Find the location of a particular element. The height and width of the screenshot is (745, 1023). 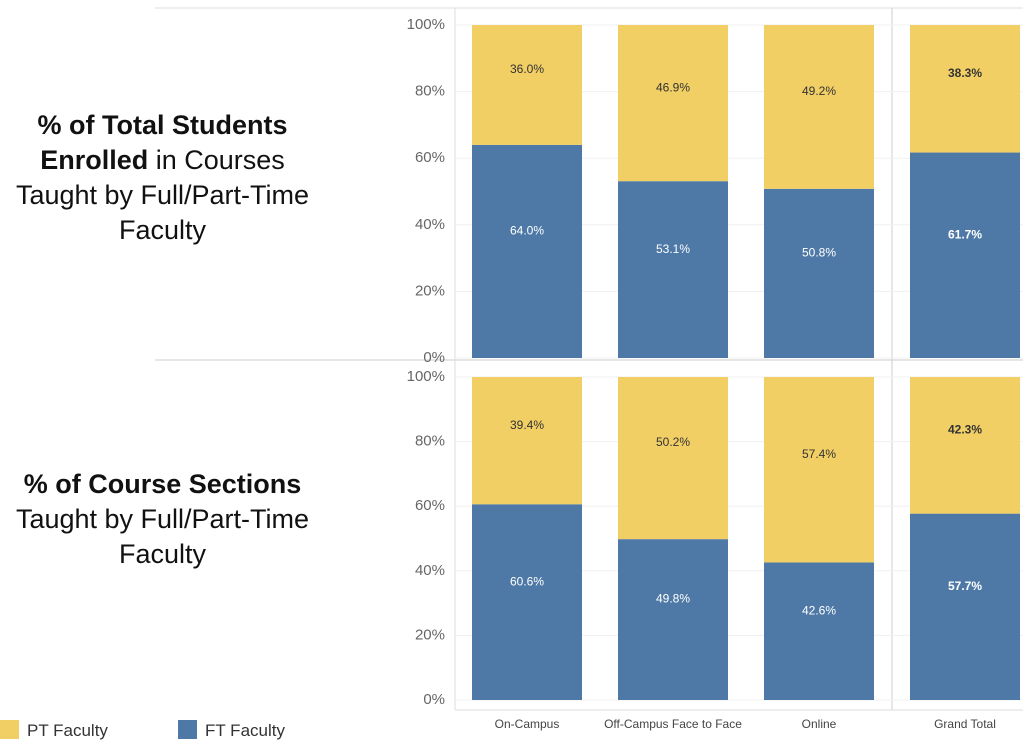

data-label: 46.9% is located at coordinates (673, 87).